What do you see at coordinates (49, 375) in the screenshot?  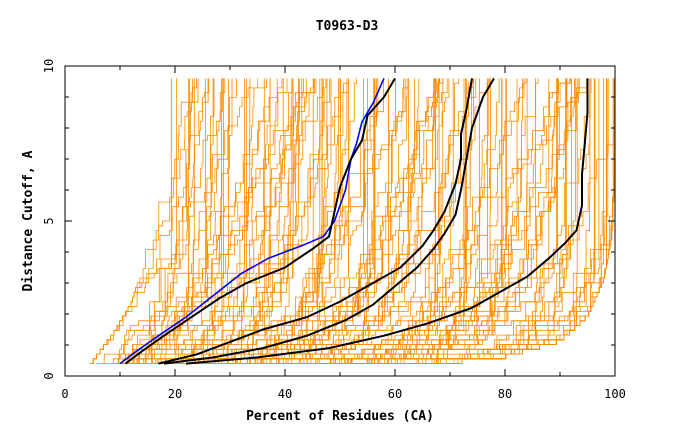 I see `y-tick-label: 0` at bounding box center [49, 375].